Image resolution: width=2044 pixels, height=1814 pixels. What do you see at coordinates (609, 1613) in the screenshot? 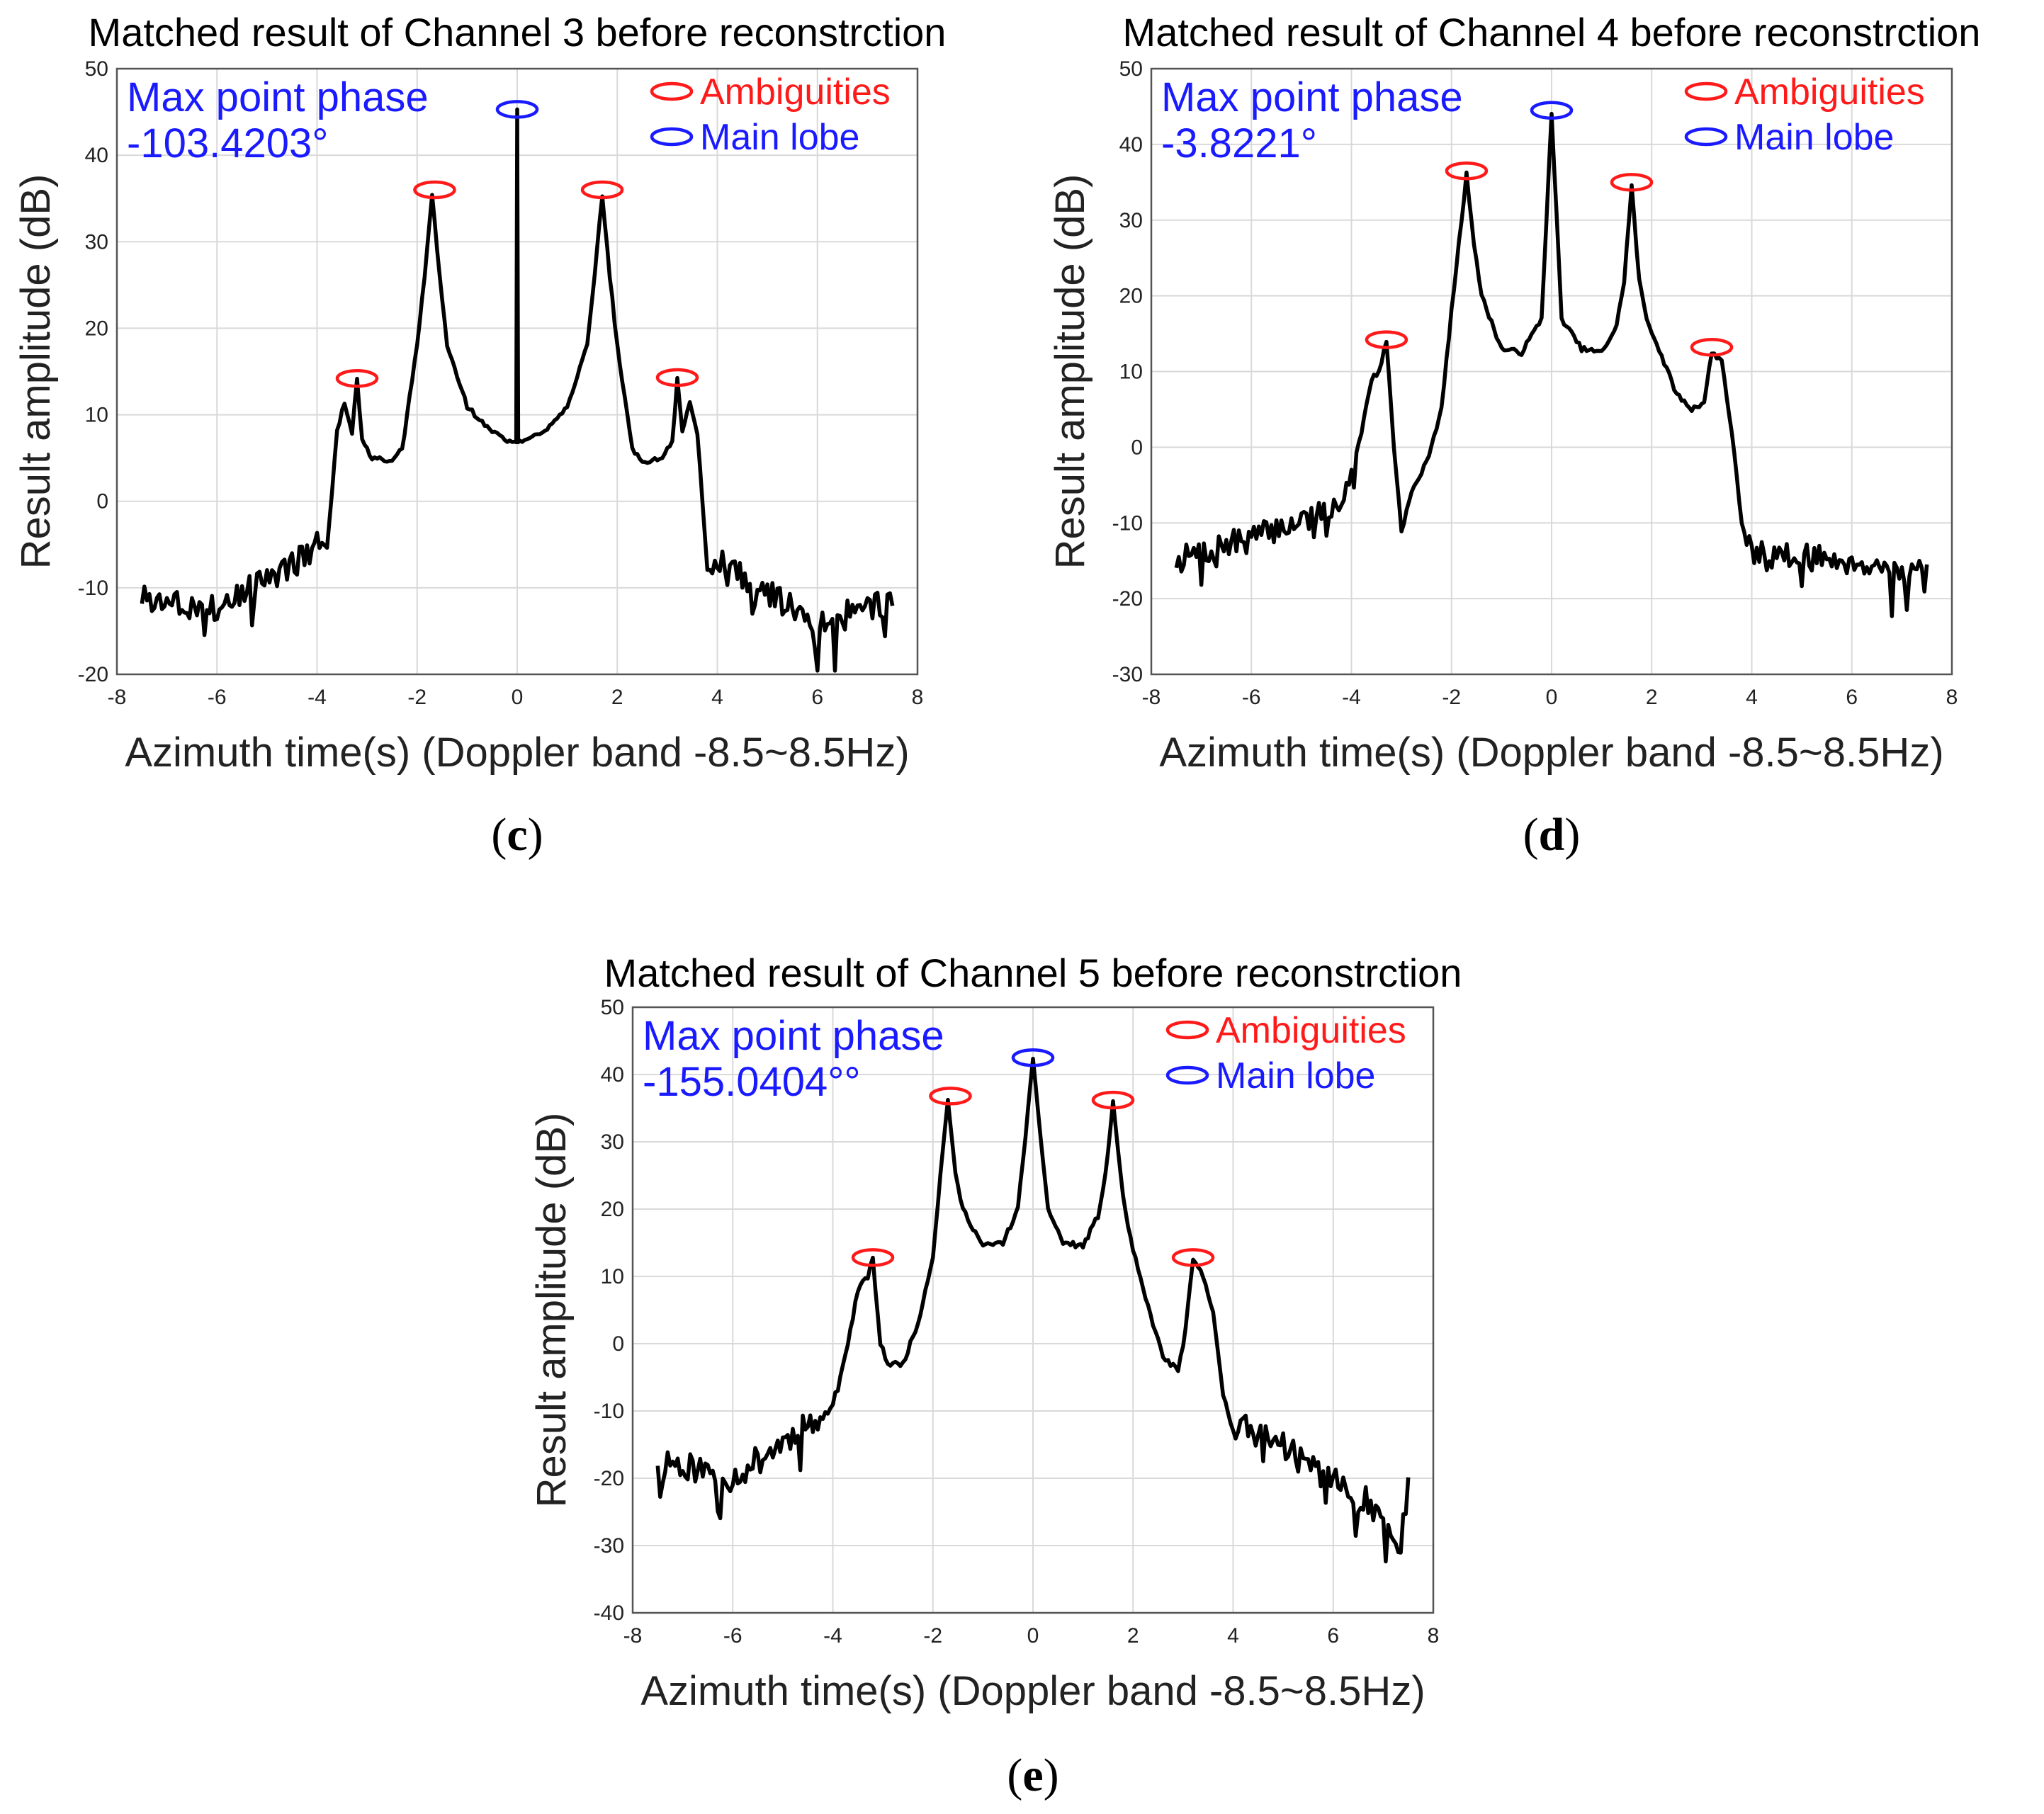
I see `y-tick-label: -40` at bounding box center [609, 1613].